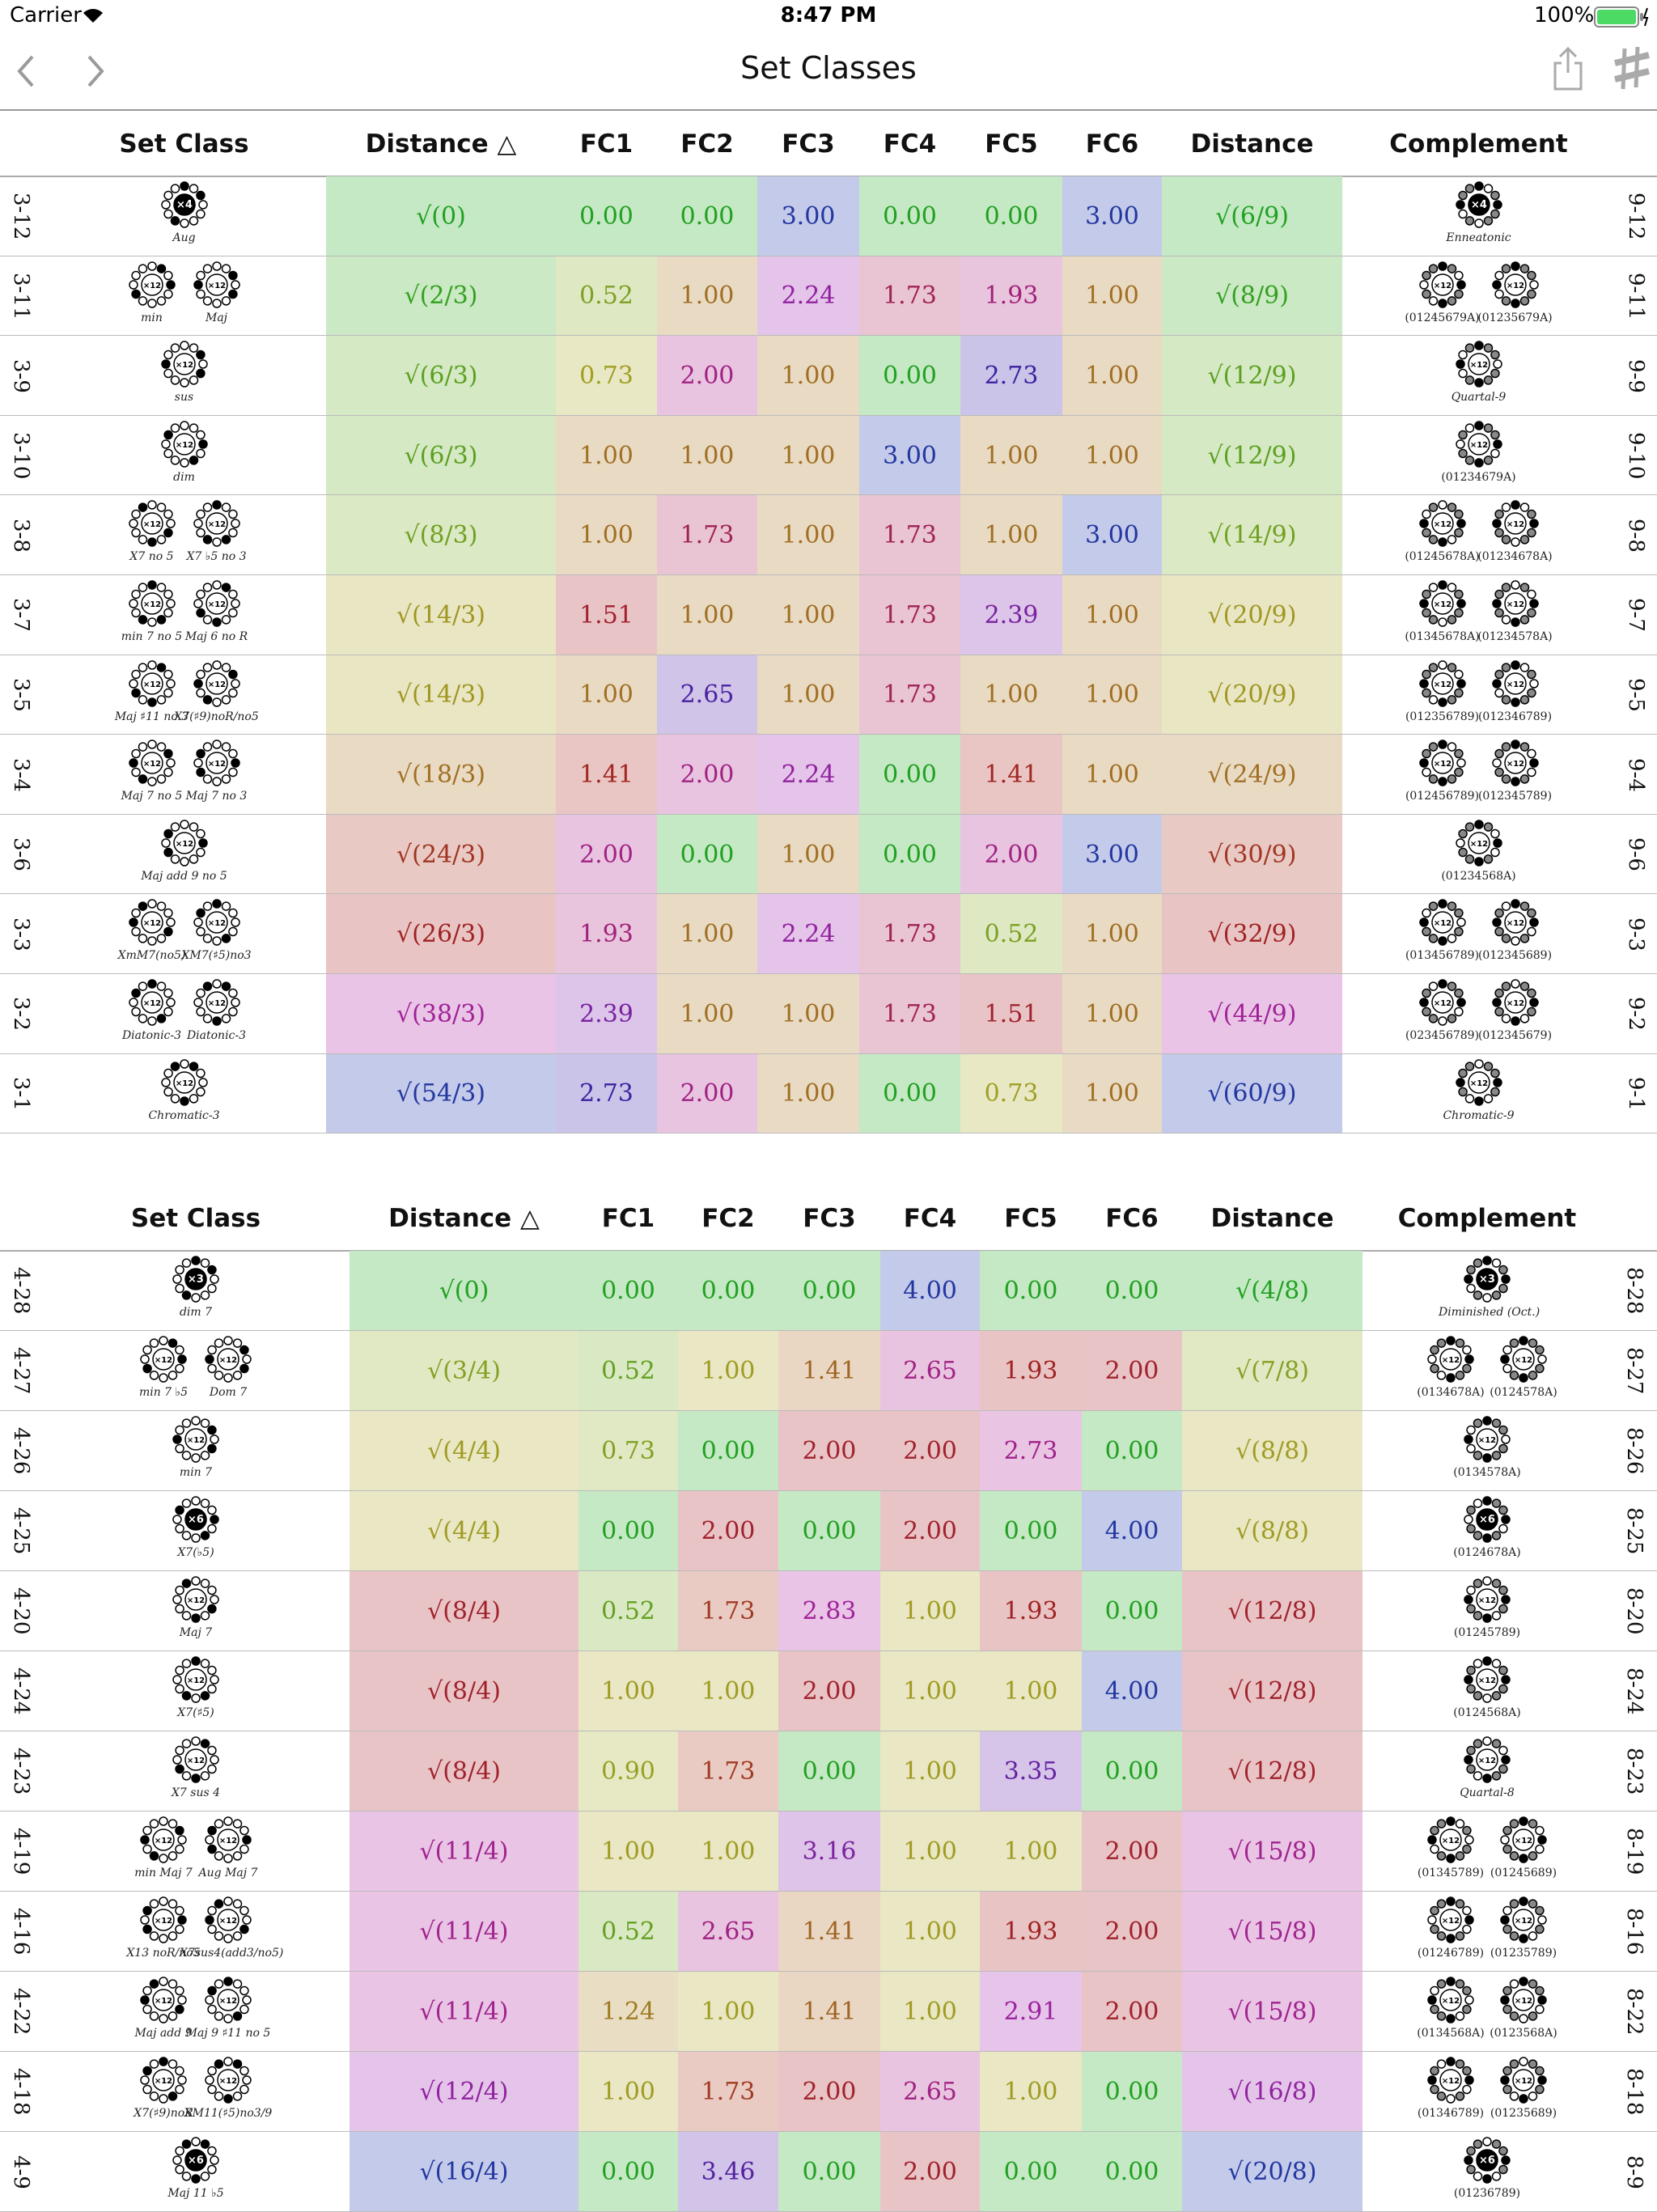  I want to click on icon-symbol: ×6, so click(196, 2161).